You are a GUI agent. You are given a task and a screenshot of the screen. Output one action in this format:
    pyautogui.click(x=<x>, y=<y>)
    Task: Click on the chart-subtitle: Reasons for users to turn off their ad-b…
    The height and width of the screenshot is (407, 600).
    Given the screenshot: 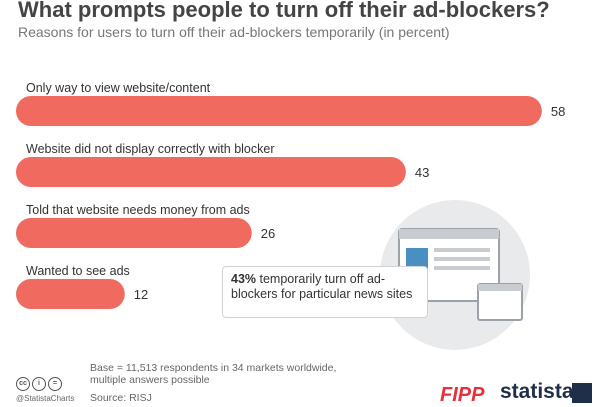 What is the action you would take?
    pyautogui.click(x=234, y=32)
    